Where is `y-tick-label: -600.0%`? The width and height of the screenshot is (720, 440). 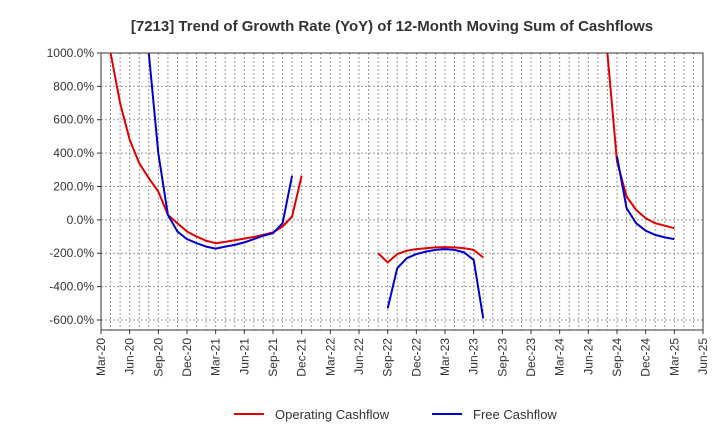
y-tick-label: -600.0% is located at coordinates (71, 320).